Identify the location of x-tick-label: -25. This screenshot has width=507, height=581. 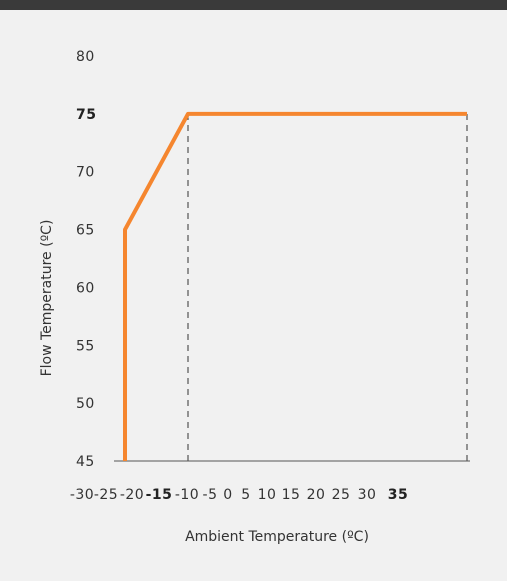
(106, 495).